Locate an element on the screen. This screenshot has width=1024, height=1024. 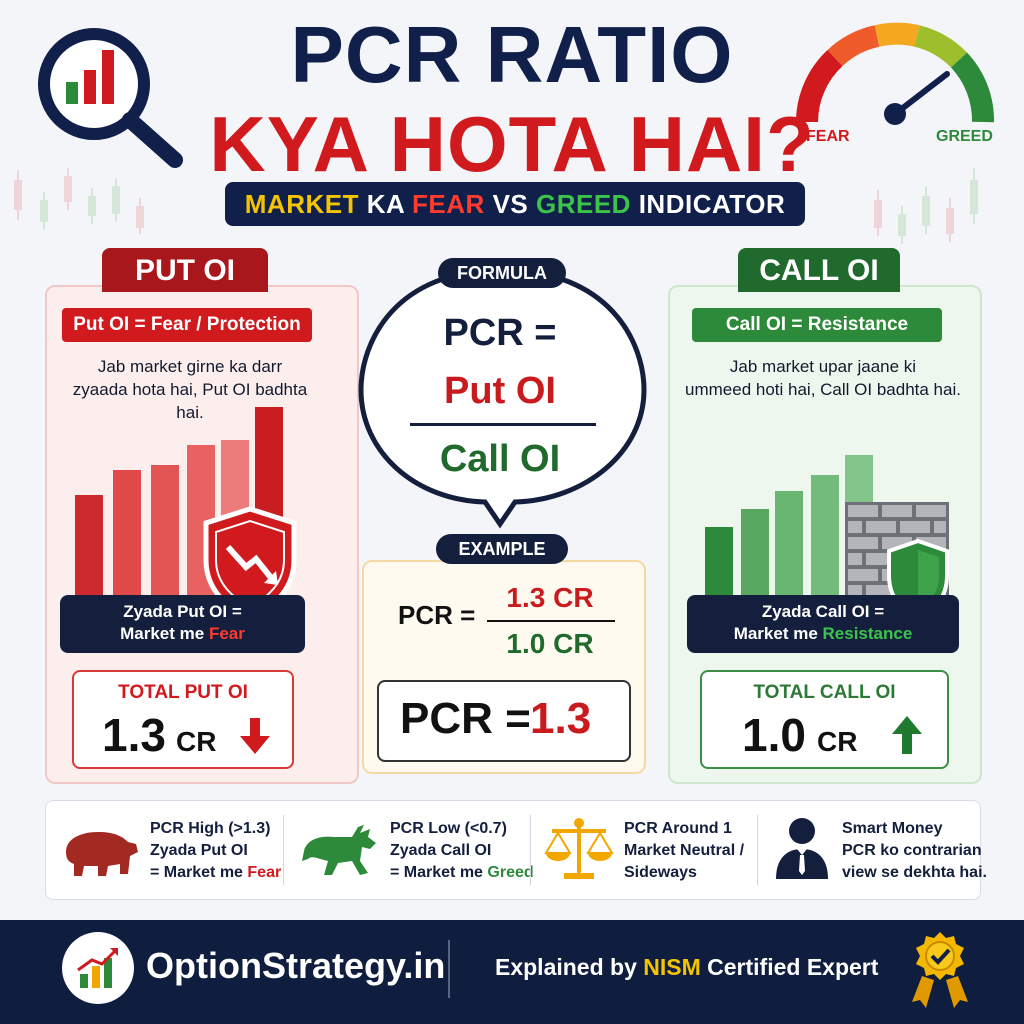
call-desc-line2: ummeed hoti hai, Call OI badhta hai. is located at coordinates (823, 389).